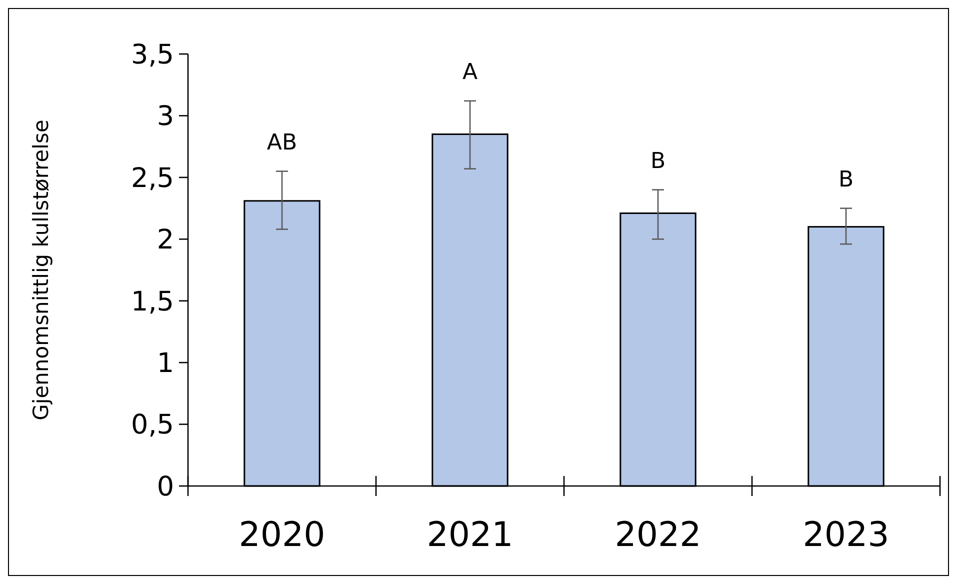 This screenshot has width=957, height=584. What do you see at coordinates (282, 535) in the screenshot?
I see `x-tick-label: 2020` at bounding box center [282, 535].